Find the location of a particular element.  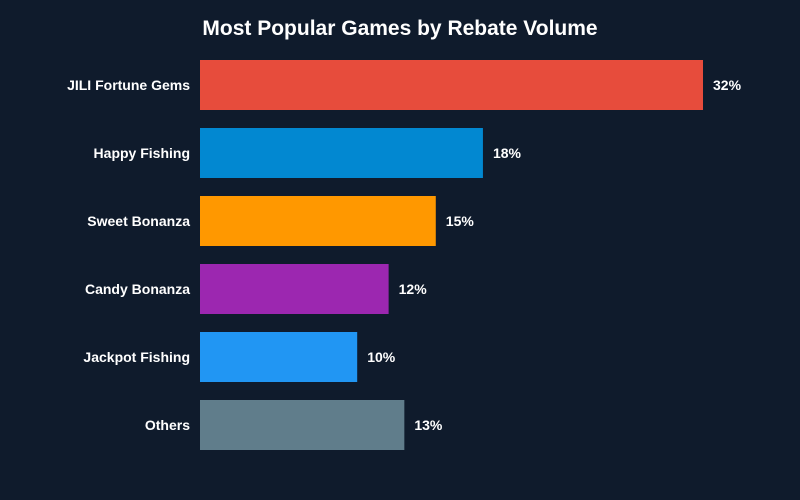

value-label-3: 12% is located at coordinates (413, 289).